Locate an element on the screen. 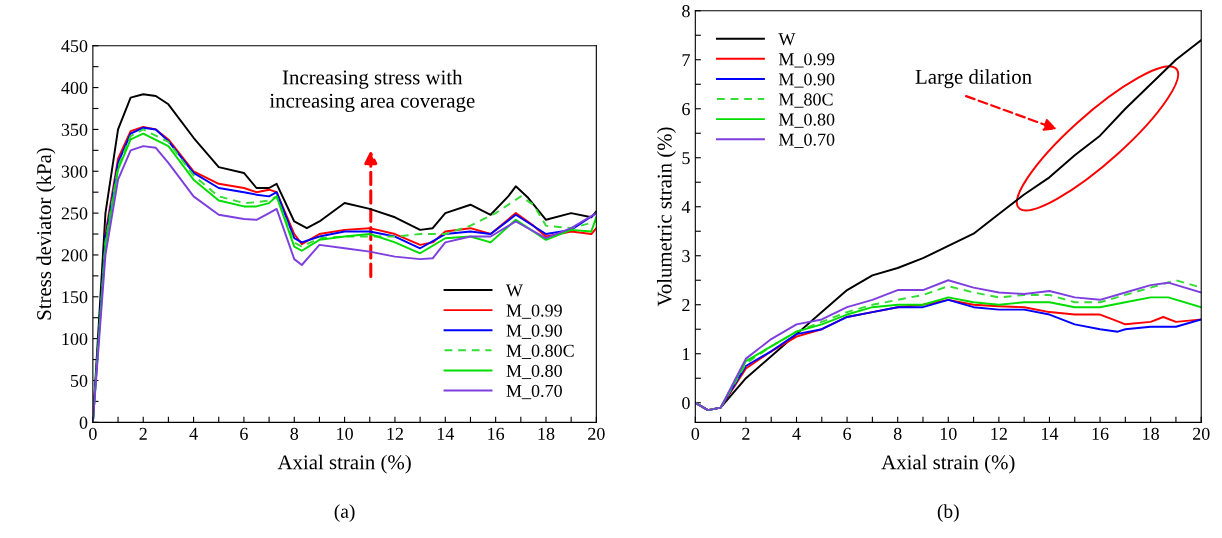  y-tick-label: 300 is located at coordinates (74, 171).